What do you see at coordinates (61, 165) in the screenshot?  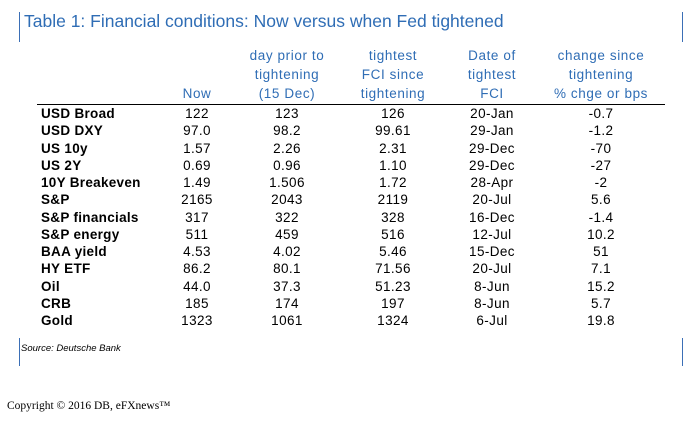 I see `row-label: US 2Y` at bounding box center [61, 165].